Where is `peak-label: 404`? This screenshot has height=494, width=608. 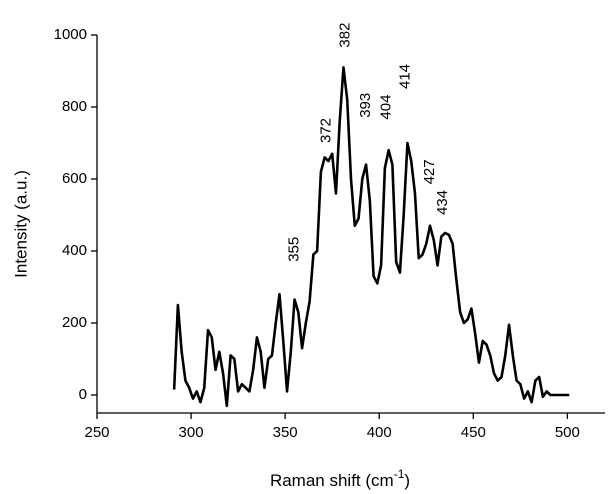 peak-label: 404 is located at coordinates (386, 107).